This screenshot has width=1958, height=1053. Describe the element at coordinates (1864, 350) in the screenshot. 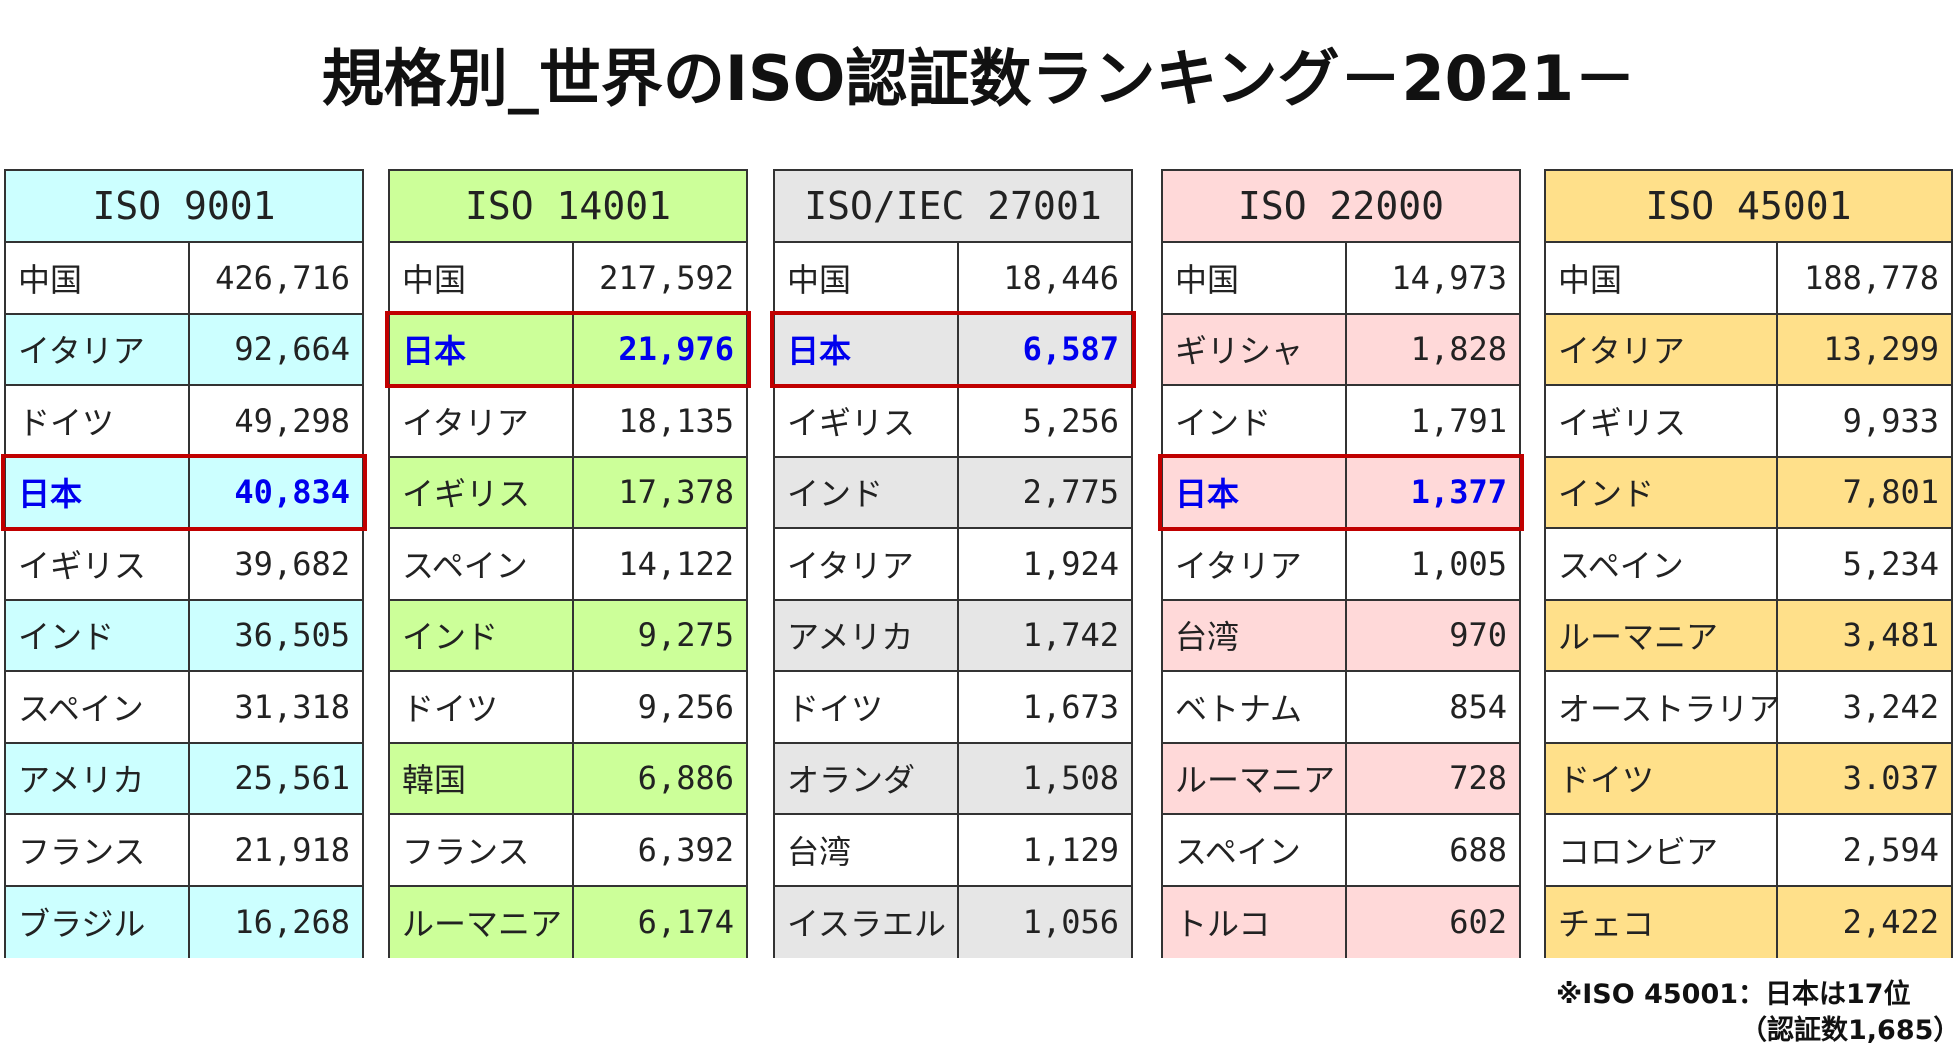

I see `count: 13,299` at that location.